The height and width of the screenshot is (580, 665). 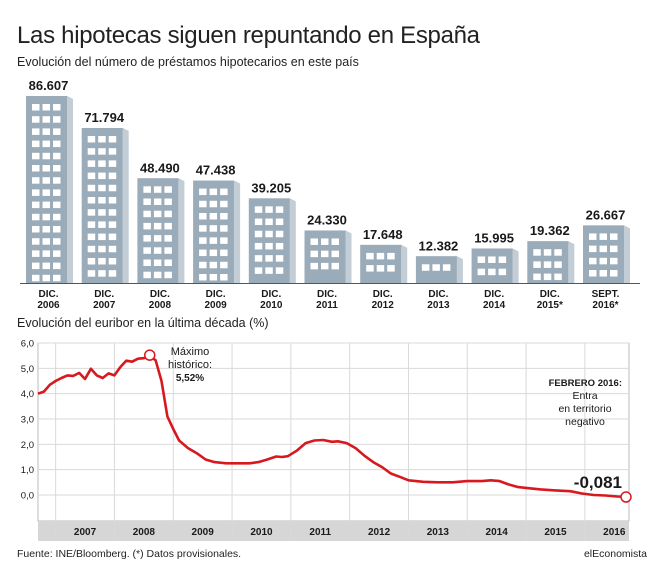 What do you see at coordinates (261, 532) in the screenshot?
I see `x-year-label: 2010` at bounding box center [261, 532].